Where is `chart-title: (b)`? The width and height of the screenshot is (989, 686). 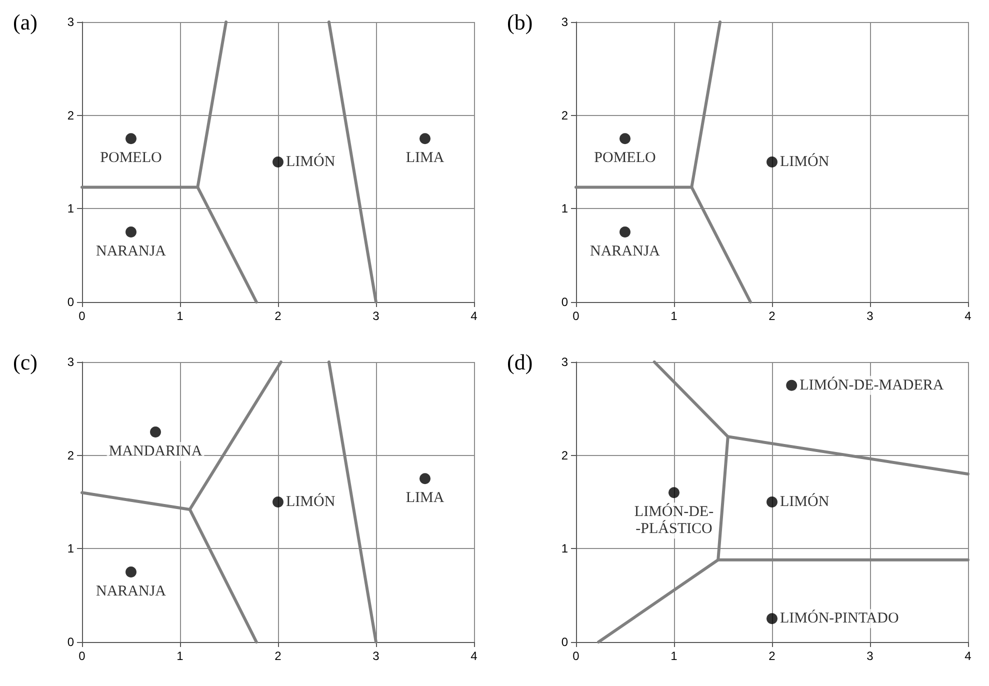 chart-title: (b) is located at coordinates (520, 22).